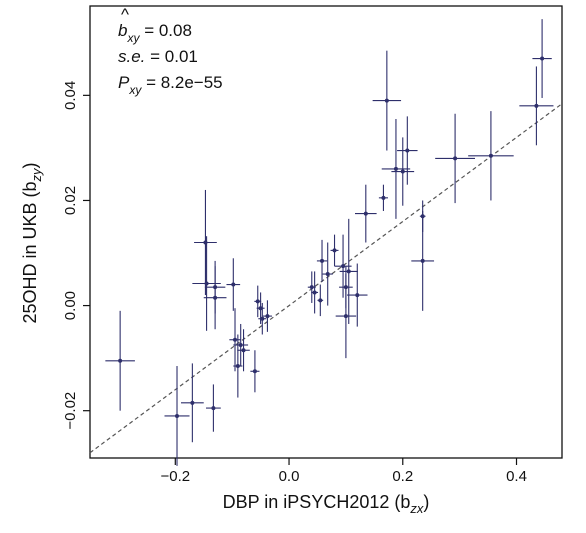 The image size is (586, 533). What do you see at coordinates (426, 502) in the screenshot?
I see `x-axis-label-close: )` at bounding box center [426, 502].